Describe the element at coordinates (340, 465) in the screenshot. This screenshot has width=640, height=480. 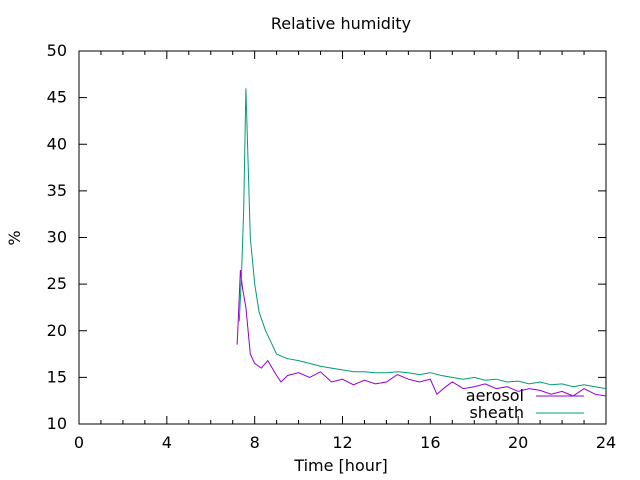
I see `x-axis-label: Time [hour]` at that location.